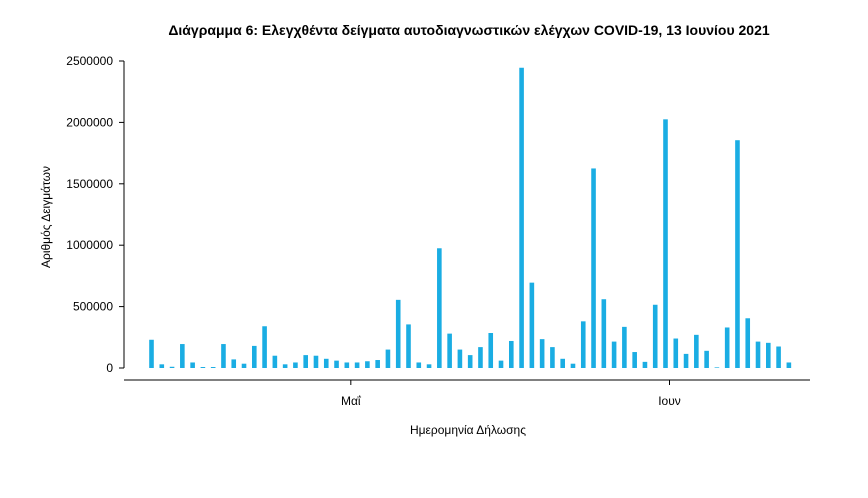  Describe the element at coordinates (89, 61) in the screenshot. I see `y-tick-label: 2500000` at that location.